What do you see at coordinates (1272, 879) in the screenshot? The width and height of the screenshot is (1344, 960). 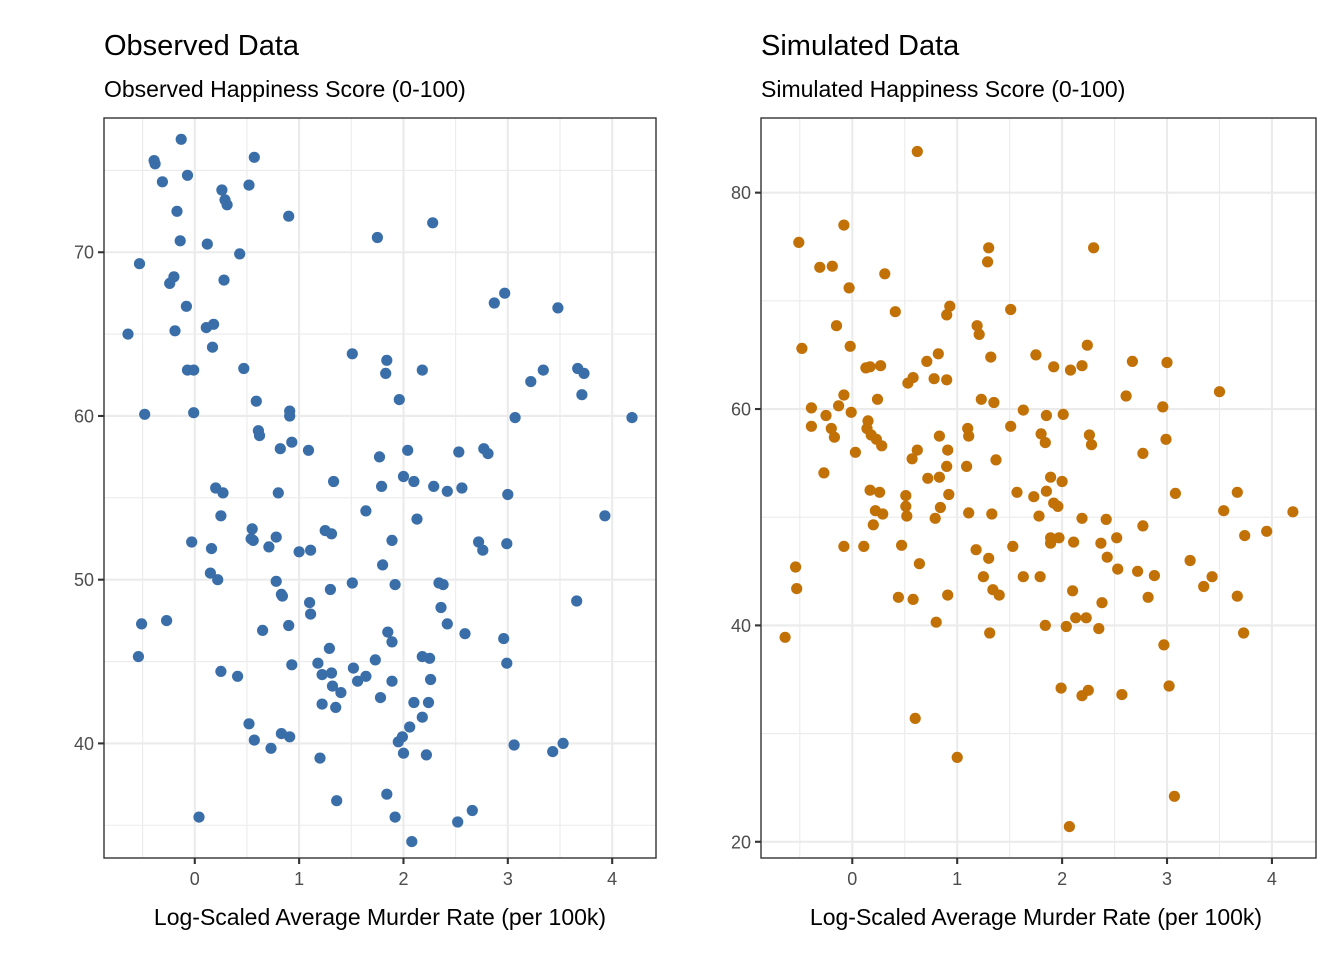 I see `x-tick-label: 4` at bounding box center [1272, 879].